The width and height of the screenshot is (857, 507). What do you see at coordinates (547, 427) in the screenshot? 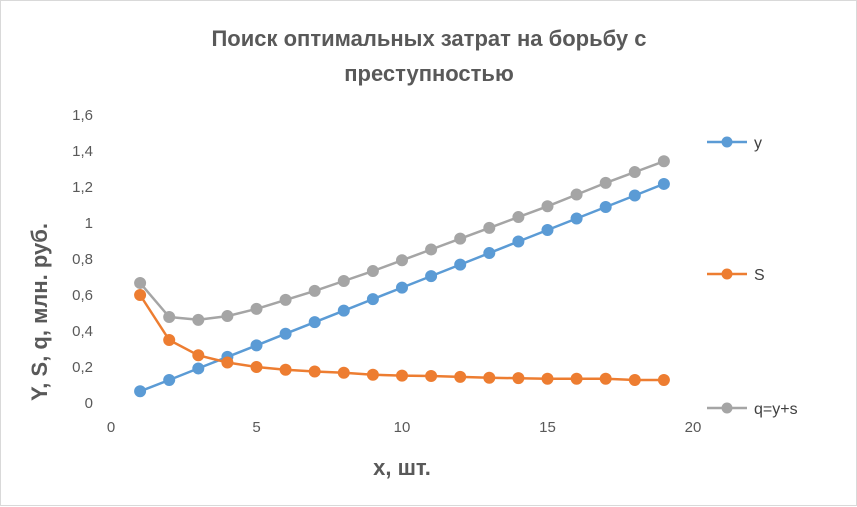
I see `x-tick-label: 15` at bounding box center [547, 427].